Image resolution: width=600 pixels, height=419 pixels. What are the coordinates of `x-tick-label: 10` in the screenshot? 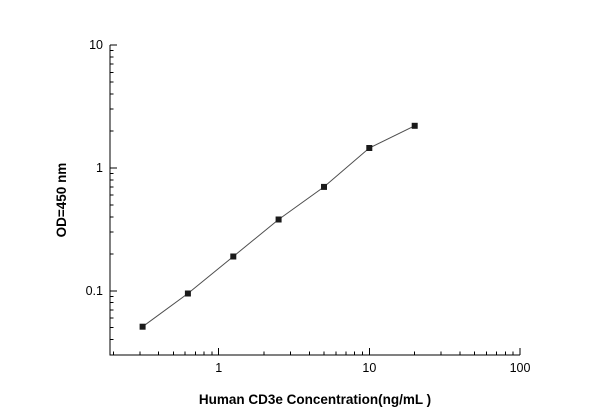 It's located at (369, 368).